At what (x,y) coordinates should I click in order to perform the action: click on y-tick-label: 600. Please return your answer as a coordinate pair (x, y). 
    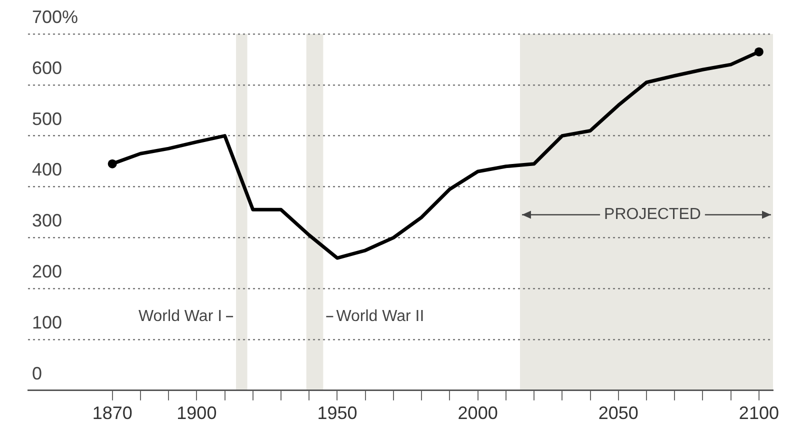
    Looking at the image, I should click on (47, 68).